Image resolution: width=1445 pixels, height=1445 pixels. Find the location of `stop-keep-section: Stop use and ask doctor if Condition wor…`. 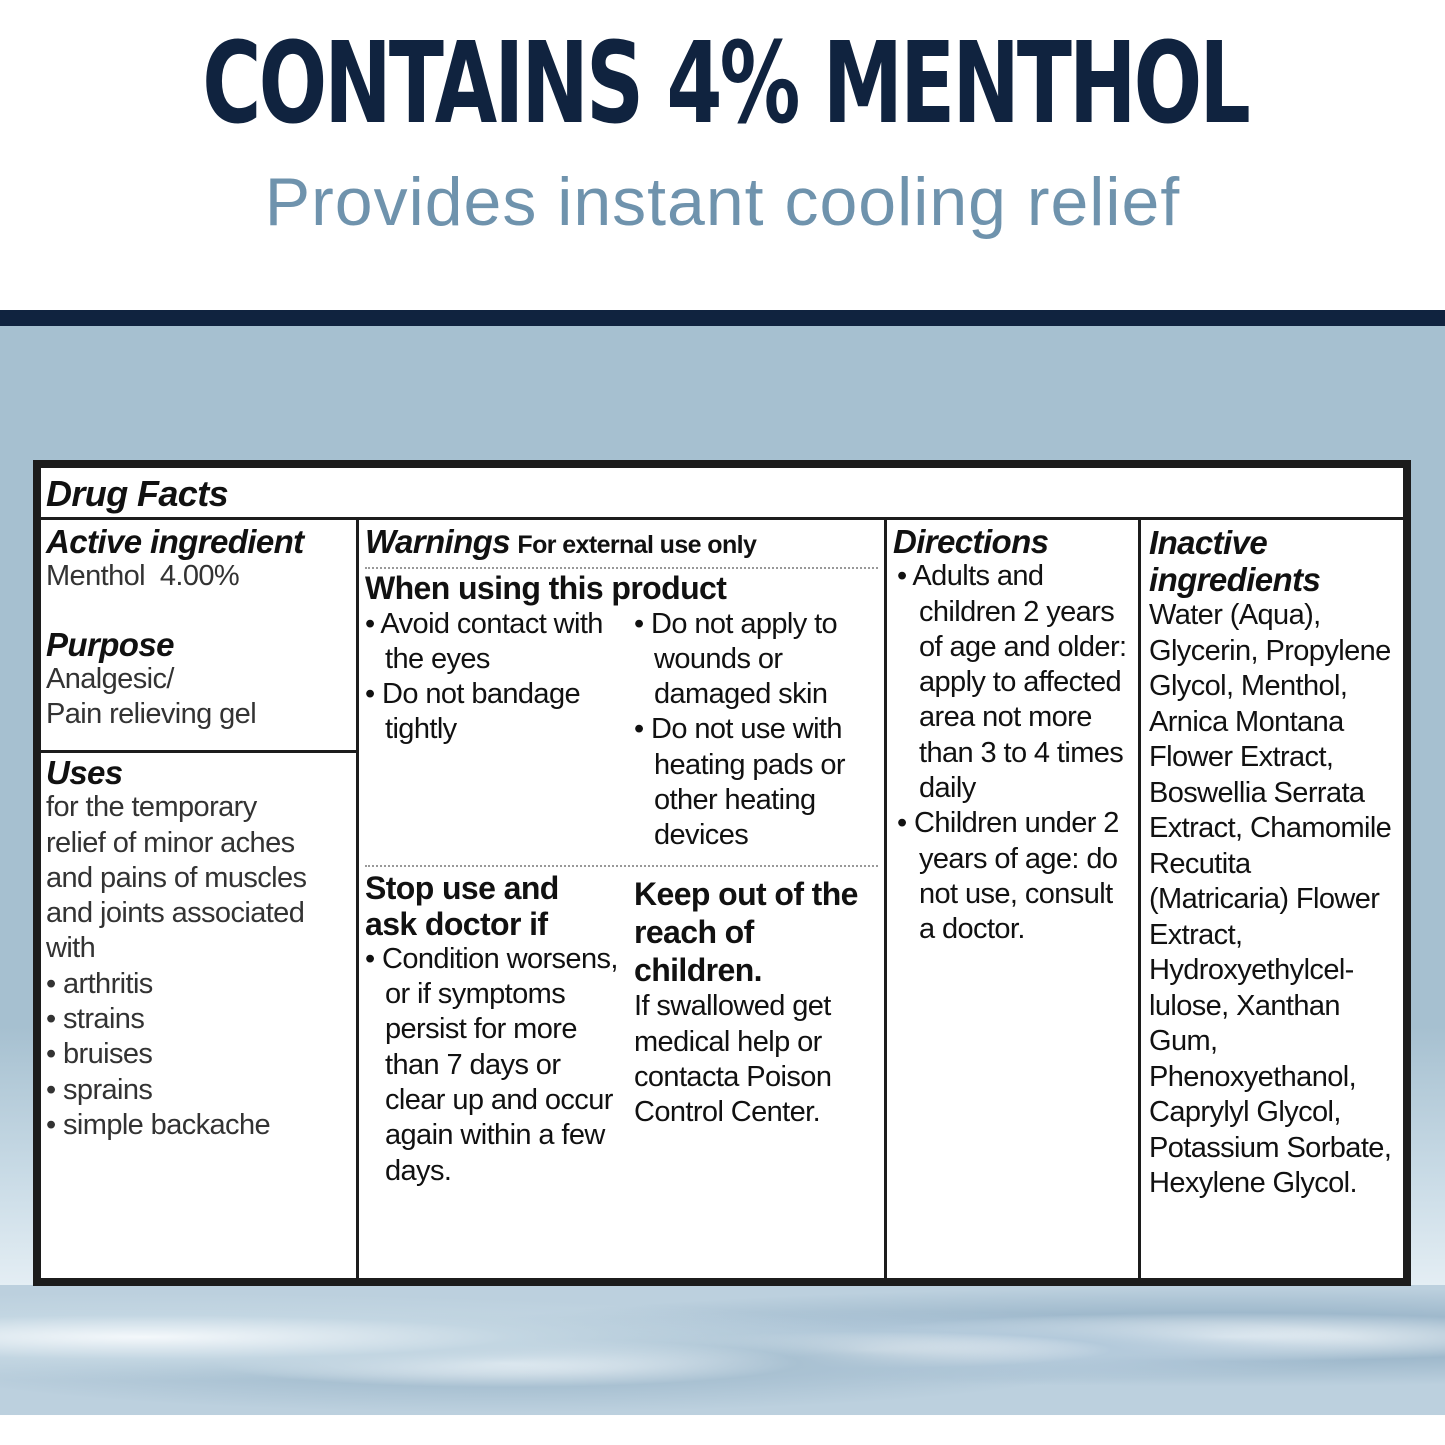

stop-keep-section: Stop use and ask doctor if Condition wor… is located at coordinates (621, 1028).